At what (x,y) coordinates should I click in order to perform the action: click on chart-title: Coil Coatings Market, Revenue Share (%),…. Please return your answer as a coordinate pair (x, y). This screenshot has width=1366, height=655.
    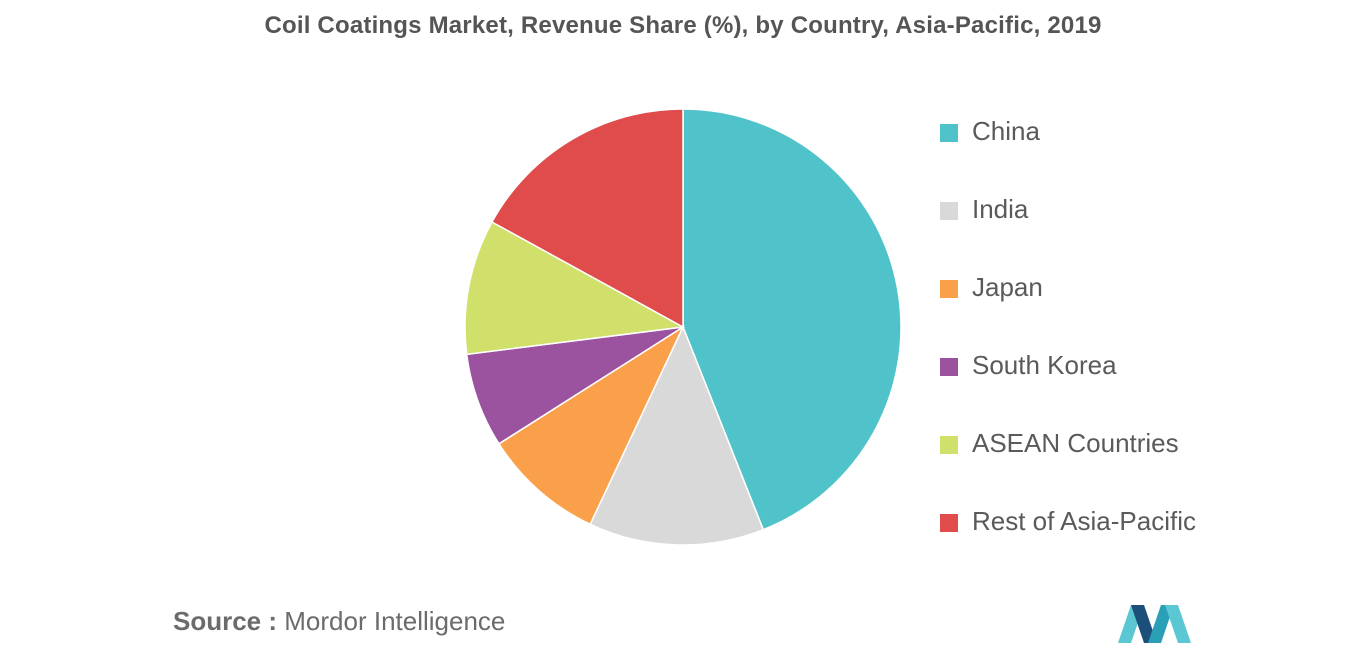
    Looking at the image, I should click on (683, 25).